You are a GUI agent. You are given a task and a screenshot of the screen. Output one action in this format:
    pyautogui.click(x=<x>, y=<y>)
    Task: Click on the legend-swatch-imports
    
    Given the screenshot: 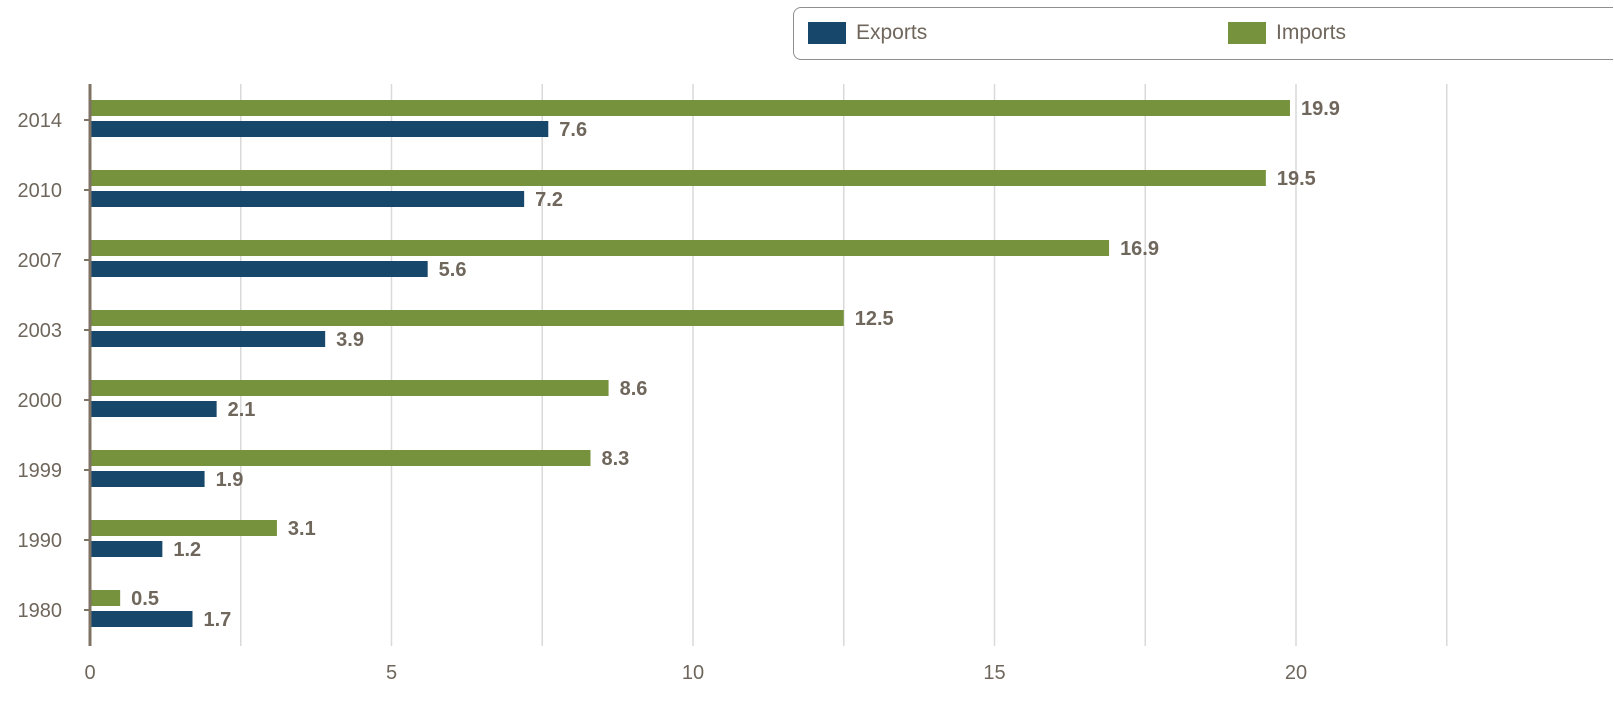 What is the action you would take?
    pyautogui.click(x=1247, y=33)
    